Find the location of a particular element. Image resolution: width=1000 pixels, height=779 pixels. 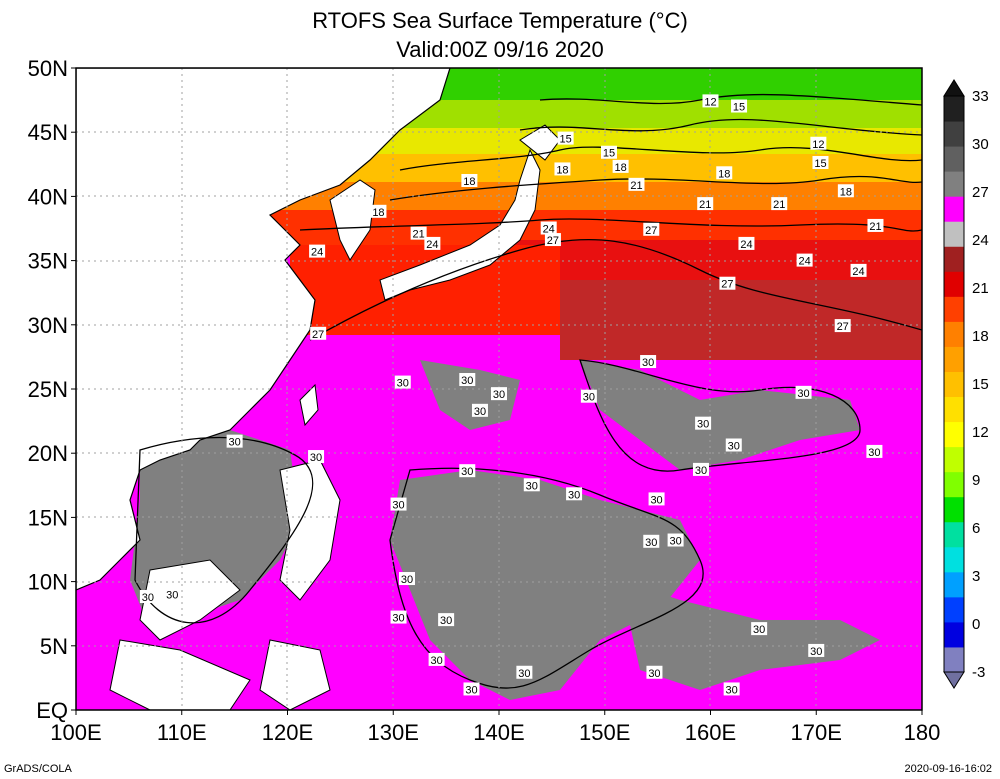

contour-label: 24 is located at coordinates (432, 243).